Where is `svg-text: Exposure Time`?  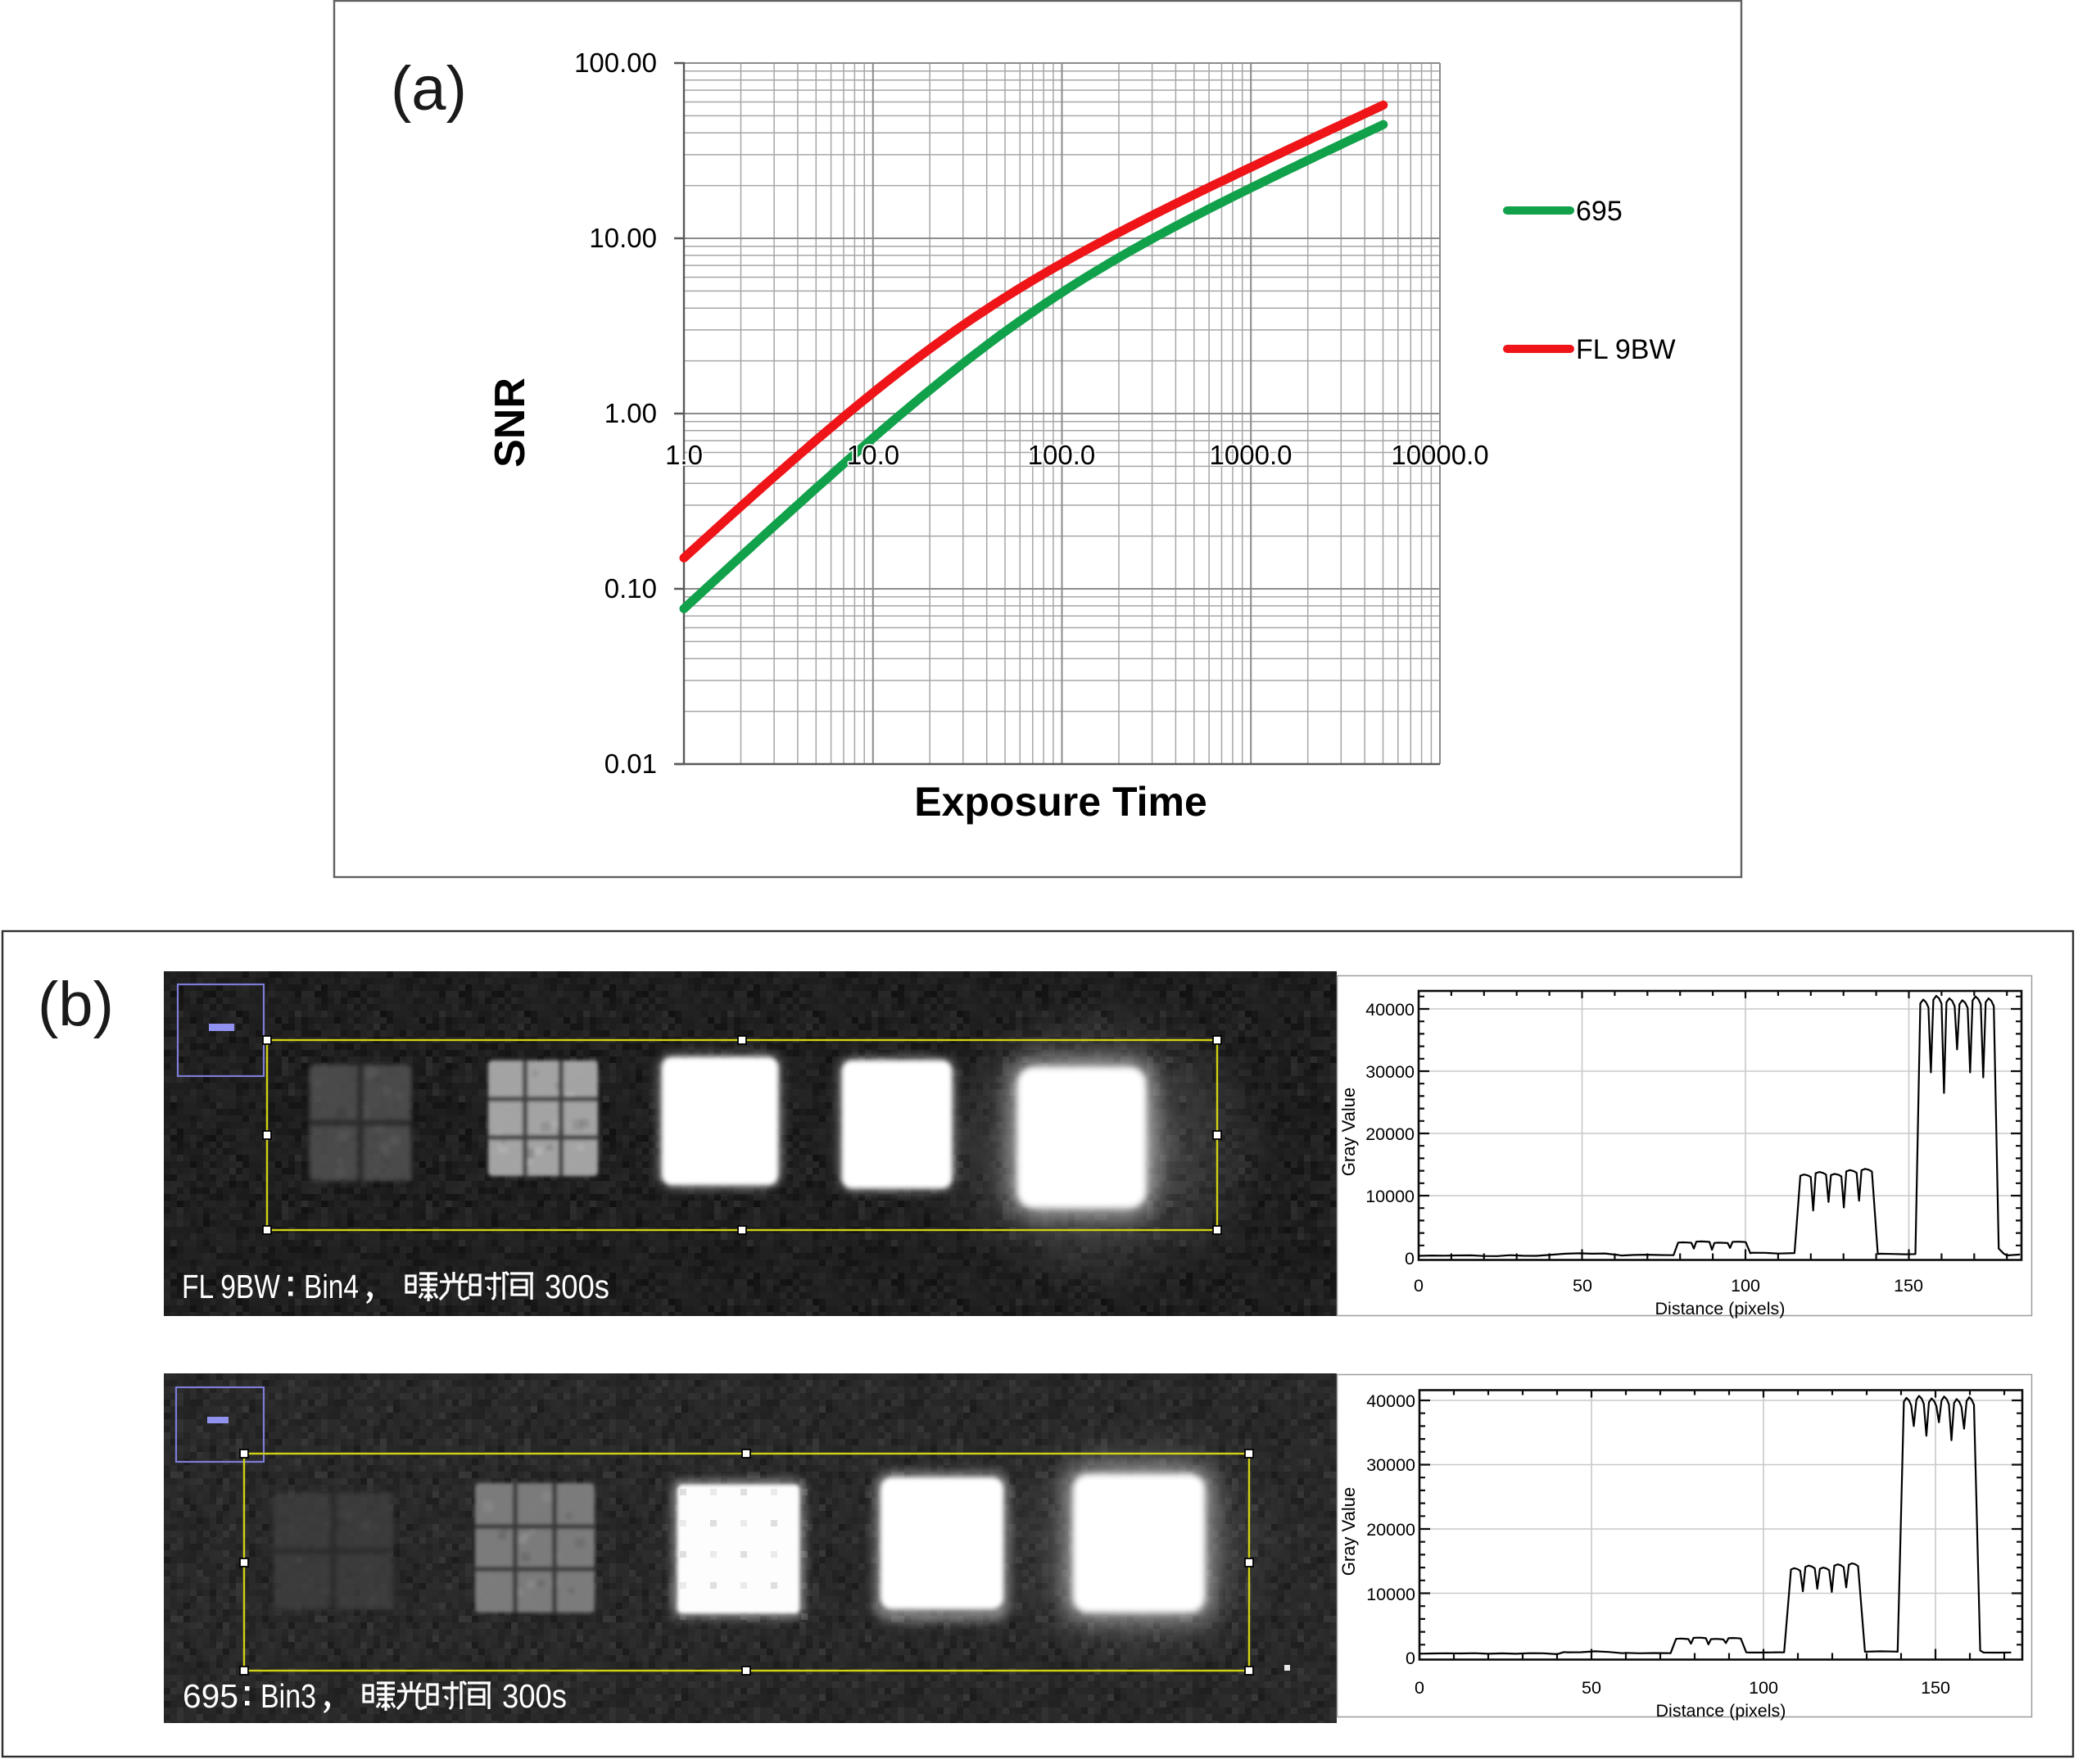
svg-text: Exposure Time is located at coordinates (1060, 802).